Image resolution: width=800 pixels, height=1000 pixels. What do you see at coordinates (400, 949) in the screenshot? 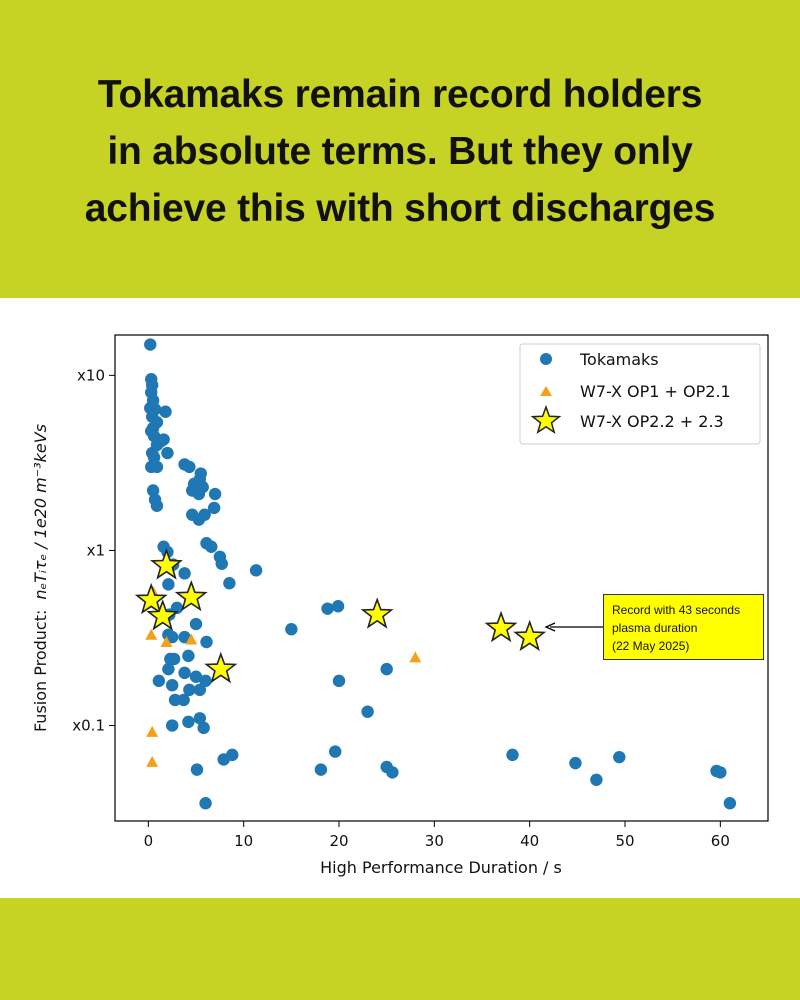
I see `footer-band` at bounding box center [400, 949].